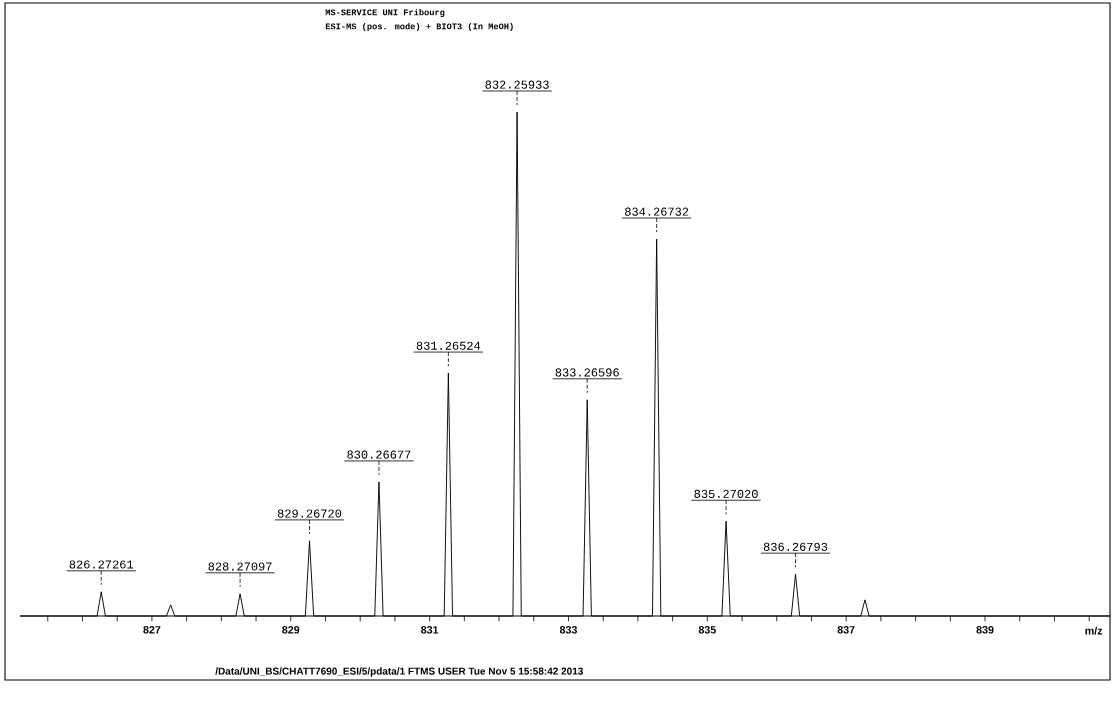 The height and width of the screenshot is (707, 1114). What do you see at coordinates (152, 630) in the screenshot?
I see `x-tick-label: 827` at bounding box center [152, 630].